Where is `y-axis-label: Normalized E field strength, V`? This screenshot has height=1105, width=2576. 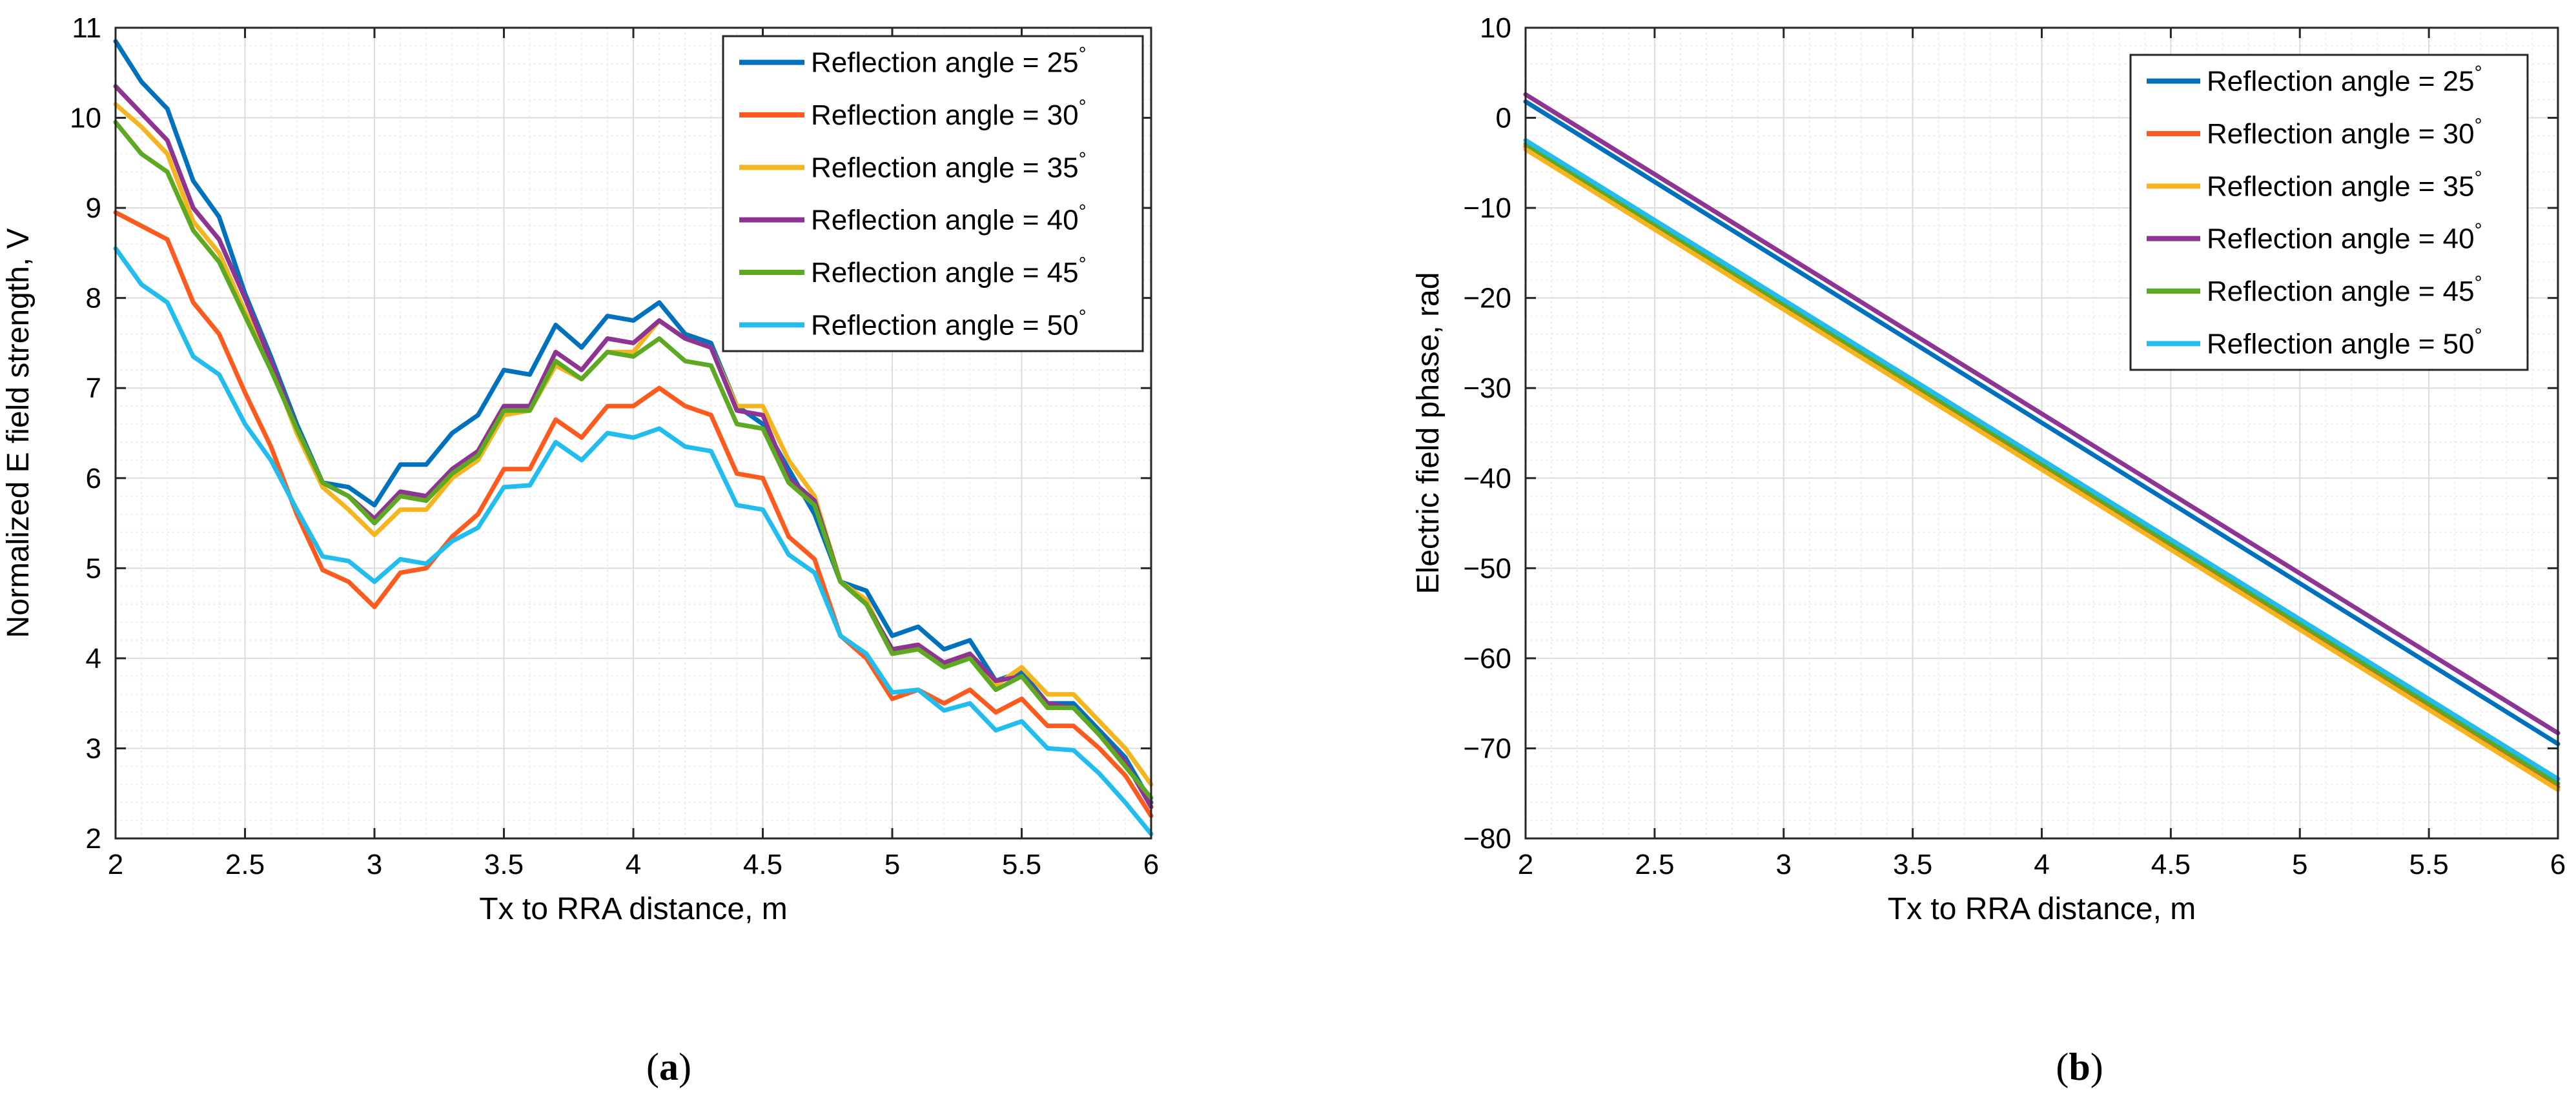 y-axis-label: Normalized E field strength, V is located at coordinates (18, 433).